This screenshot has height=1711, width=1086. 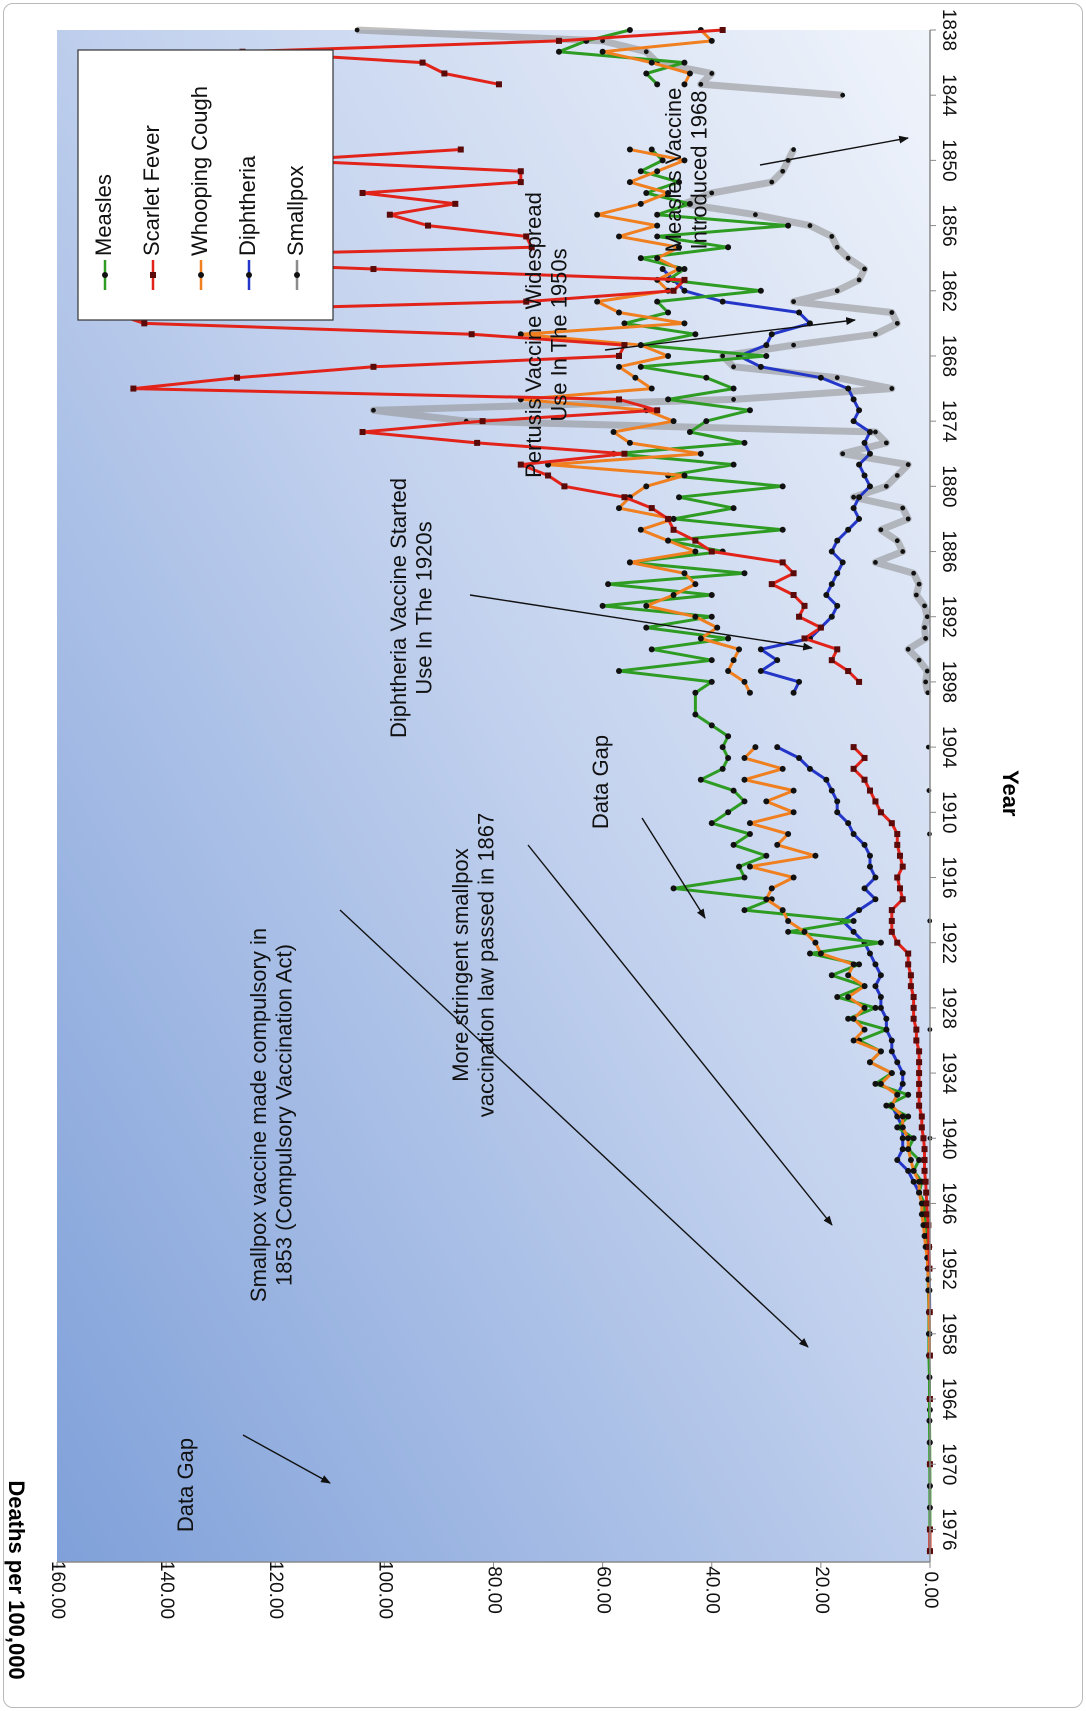 I want to click on x-tick-label: 1970, so click(x=948, y=1464).